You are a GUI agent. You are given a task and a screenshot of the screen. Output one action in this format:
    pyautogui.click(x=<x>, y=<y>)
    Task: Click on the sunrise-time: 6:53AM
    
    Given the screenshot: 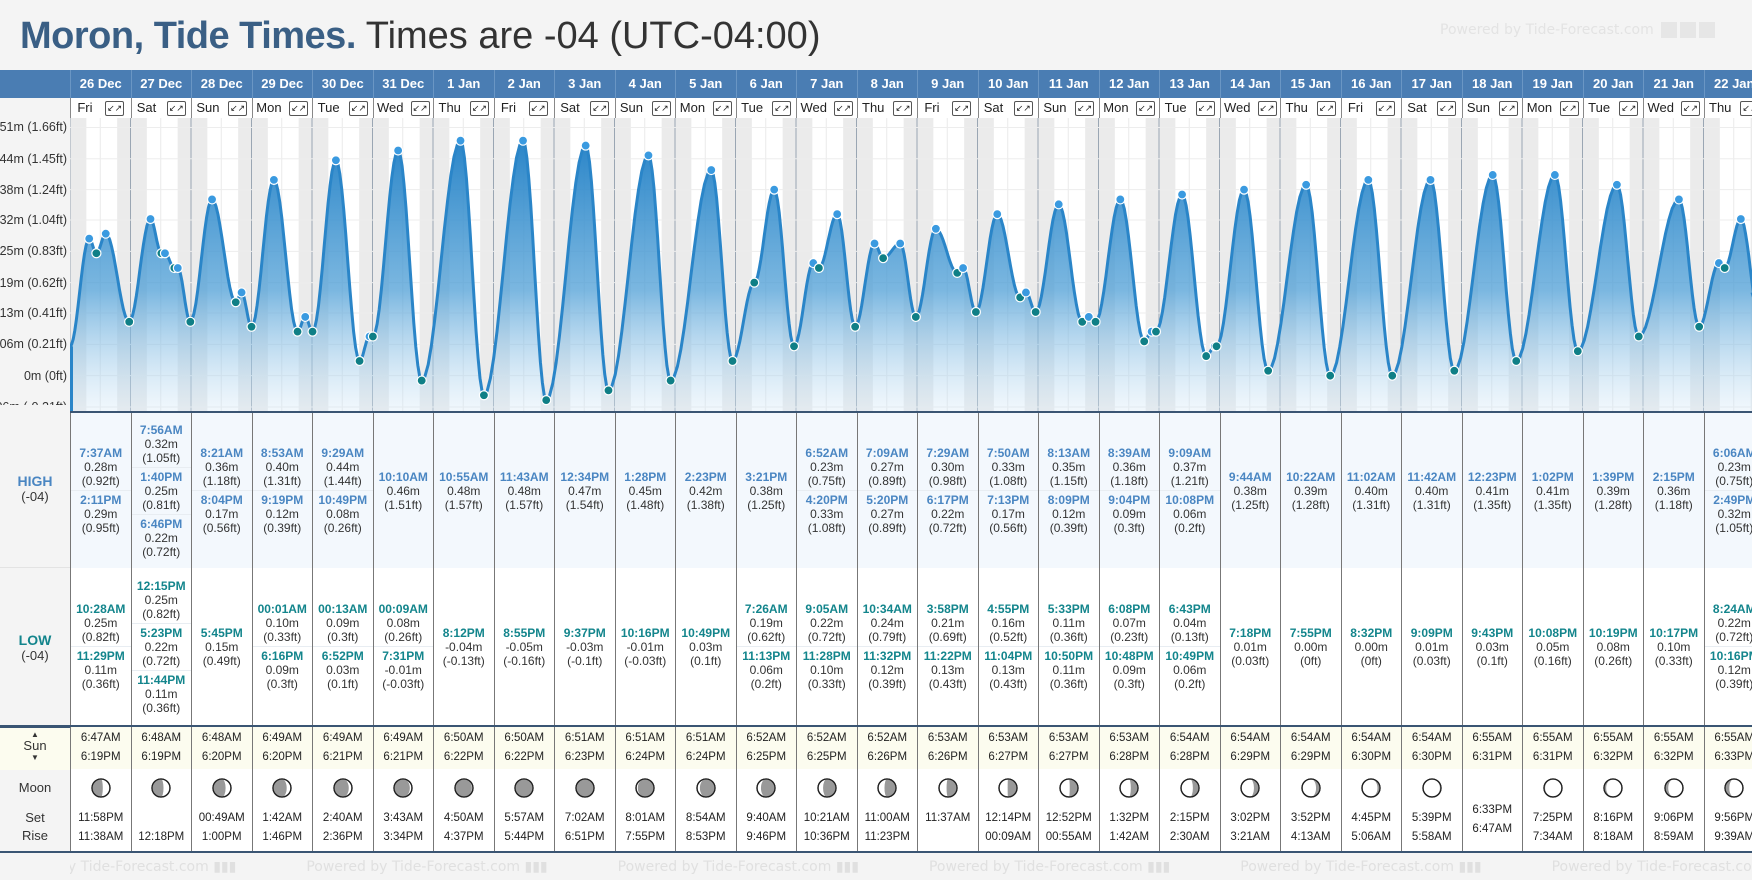 What is the action you would take?
    pyautogui.click(x=1068, y=738)
    